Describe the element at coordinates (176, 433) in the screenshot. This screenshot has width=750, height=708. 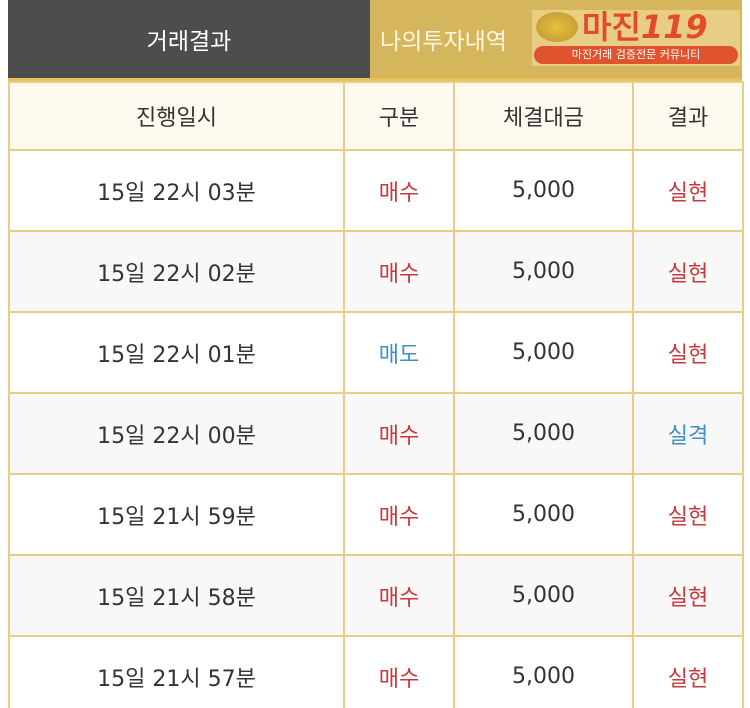
I see `cell-datetime: 15일 22시 00분` at that location.